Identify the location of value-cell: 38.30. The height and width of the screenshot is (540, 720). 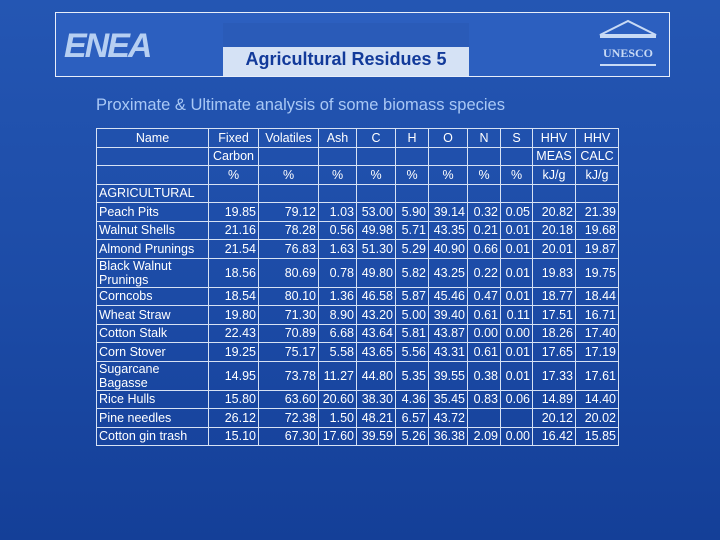
(376, 399).